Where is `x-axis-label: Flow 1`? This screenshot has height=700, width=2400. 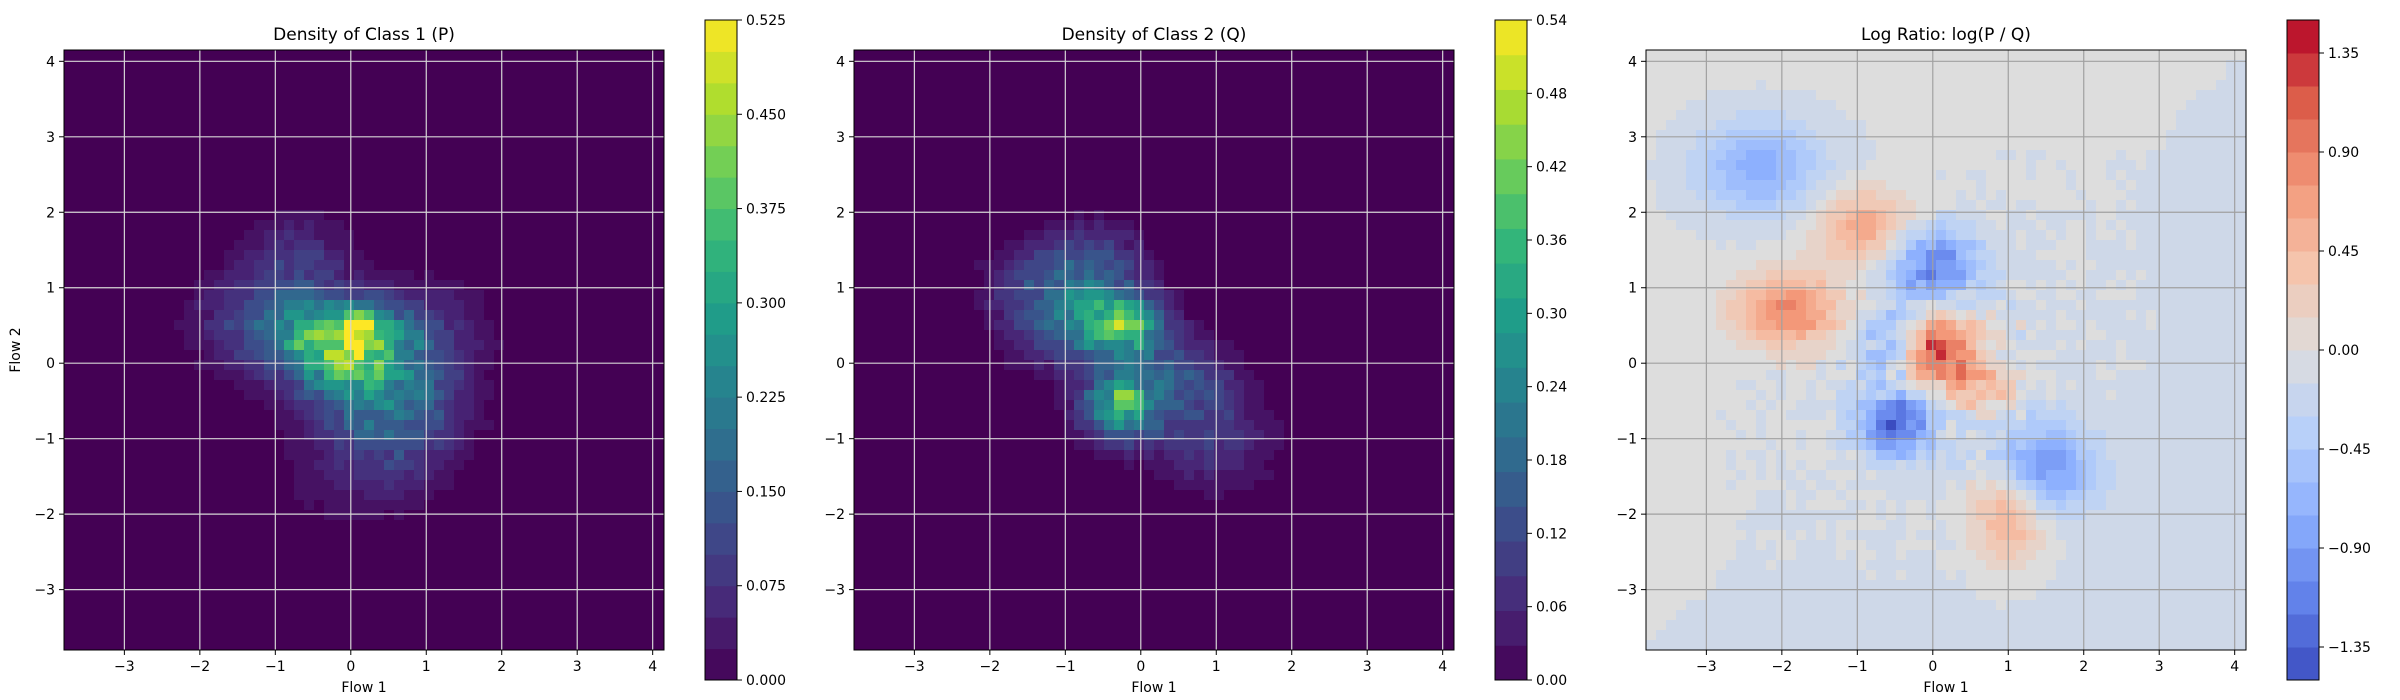
x-axis-label: Flow 1 is located at coordinates (1945, 688).